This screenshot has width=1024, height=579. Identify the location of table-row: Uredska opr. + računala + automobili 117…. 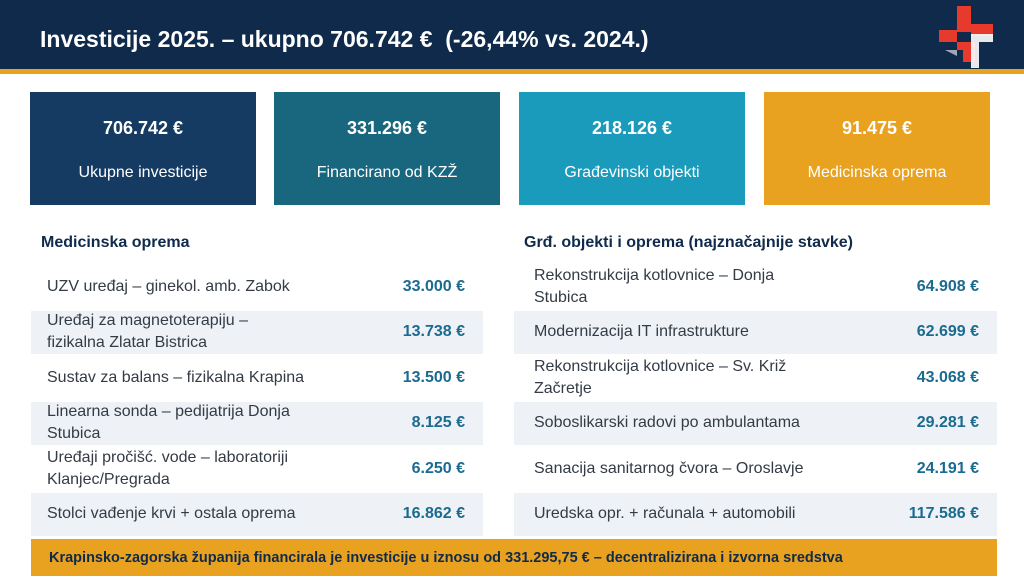
(755, 515).